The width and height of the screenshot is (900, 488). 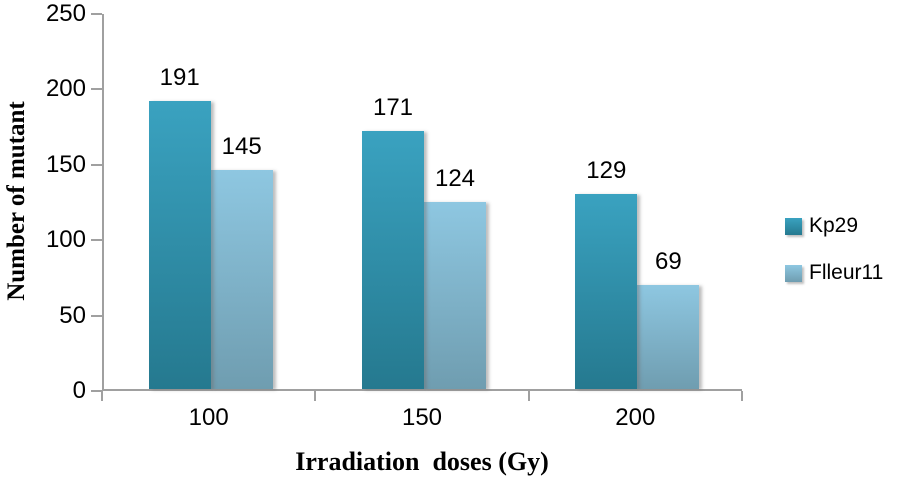 I want to click on y-tick-label-100: 100, so click(x=65, y=240).